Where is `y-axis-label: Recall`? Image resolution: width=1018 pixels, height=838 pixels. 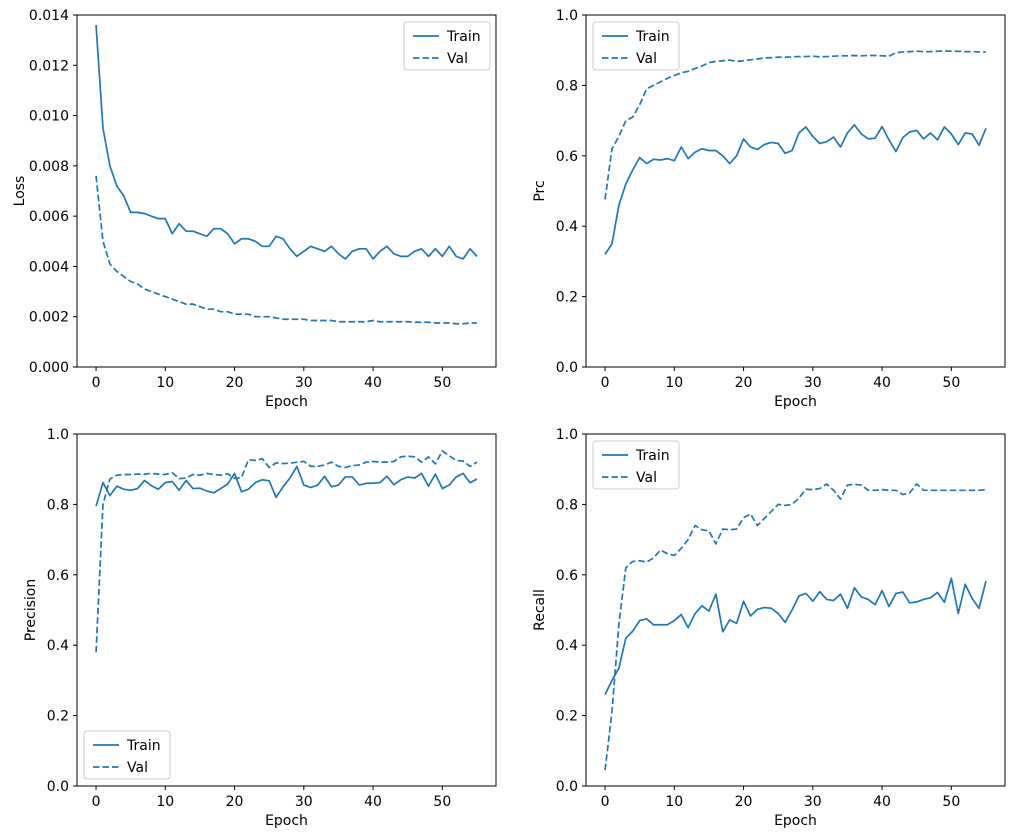
y-axis-label: Recall is located at coordinates (540, 610).